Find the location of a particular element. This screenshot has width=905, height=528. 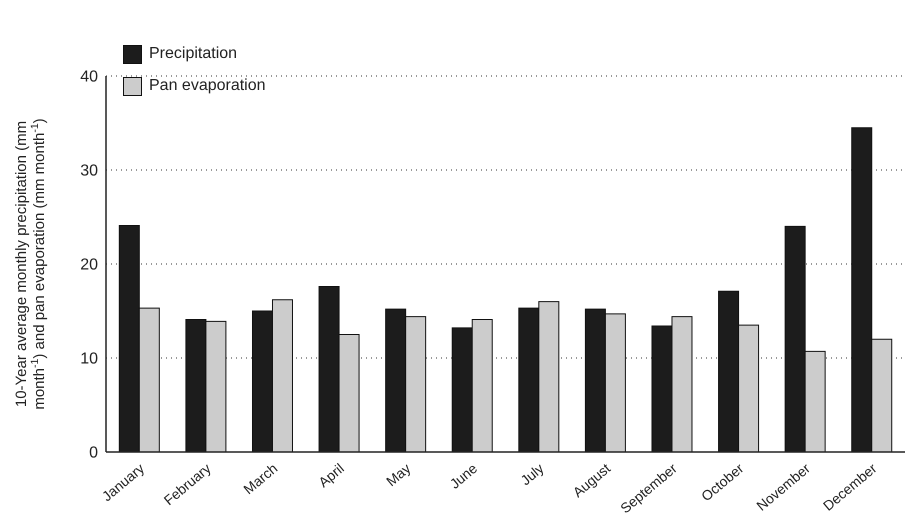

x-tick-label: July is located at coordinates (532, 474).